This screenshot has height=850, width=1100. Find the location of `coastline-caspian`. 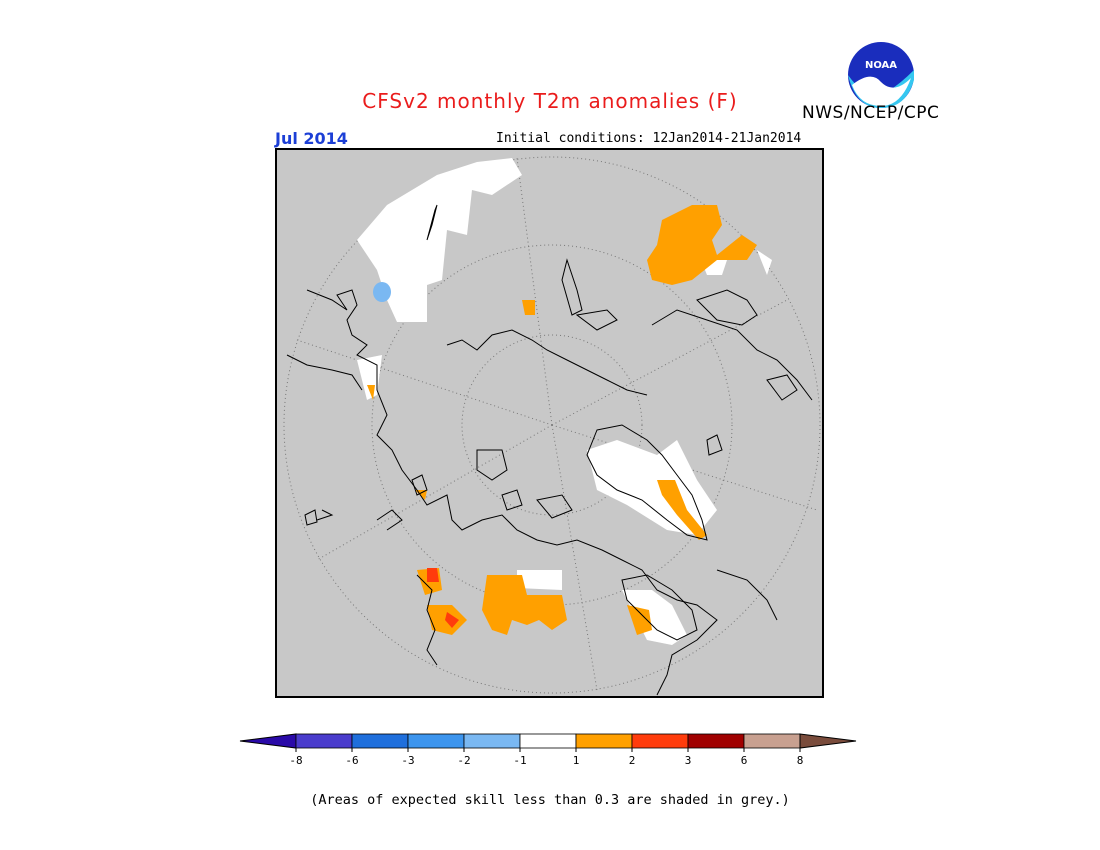

coastline-caspian is located at coordinates (492, 465).